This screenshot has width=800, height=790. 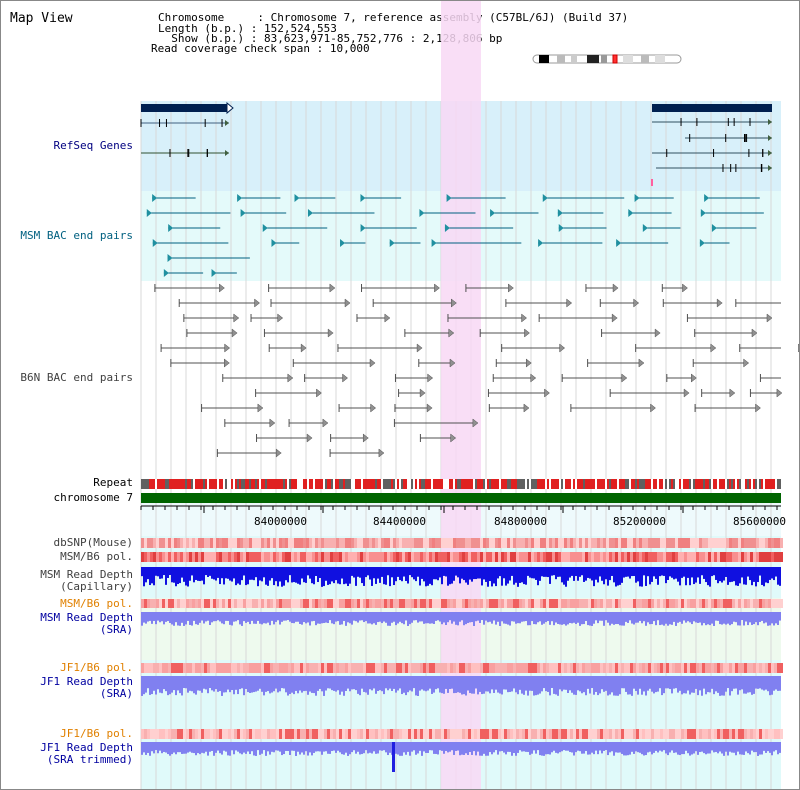 What do you see at coordinates (280, 318) in the screenshot?
I see `b6n-bac-end` at bounding box center [280, 318].